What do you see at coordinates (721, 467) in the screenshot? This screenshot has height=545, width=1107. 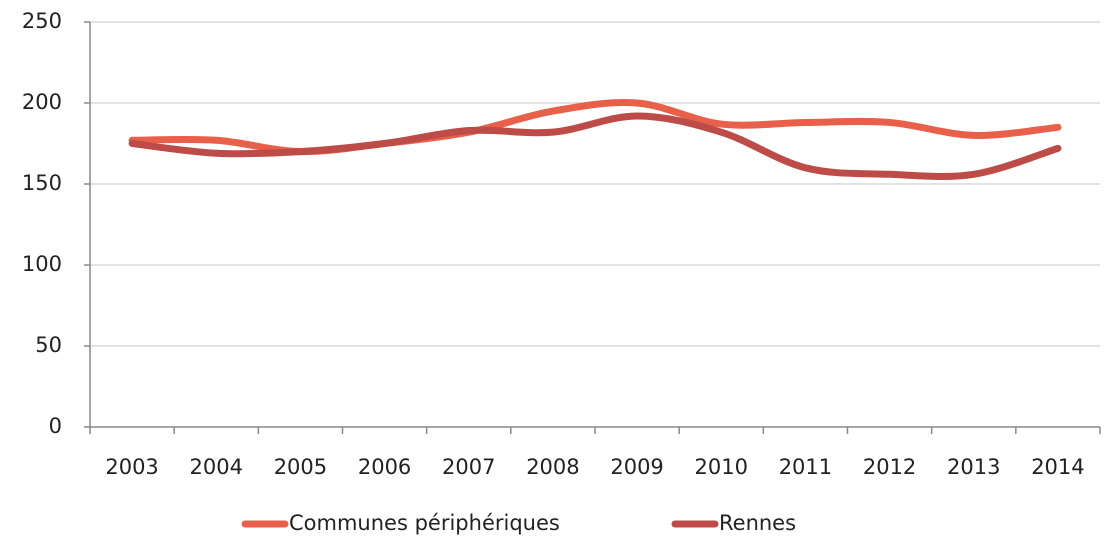 I see `x-tick-label: 2010` at bounding box center [721, 467].